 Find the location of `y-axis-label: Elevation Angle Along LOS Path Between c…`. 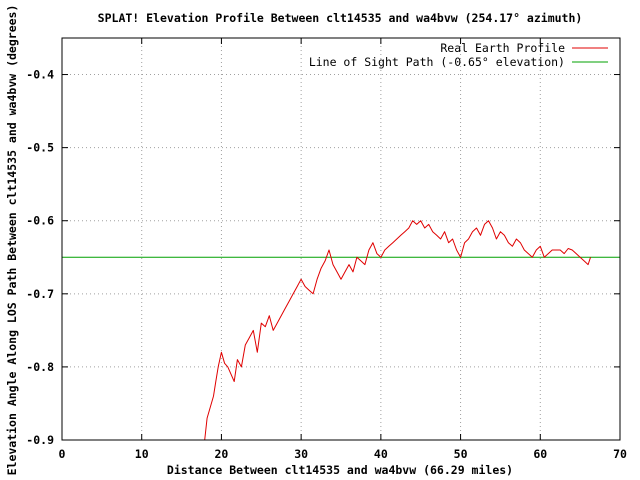

y-axis-label: Elevation Angle Along LOS Path Between c… is located at coordinates (12, 240).